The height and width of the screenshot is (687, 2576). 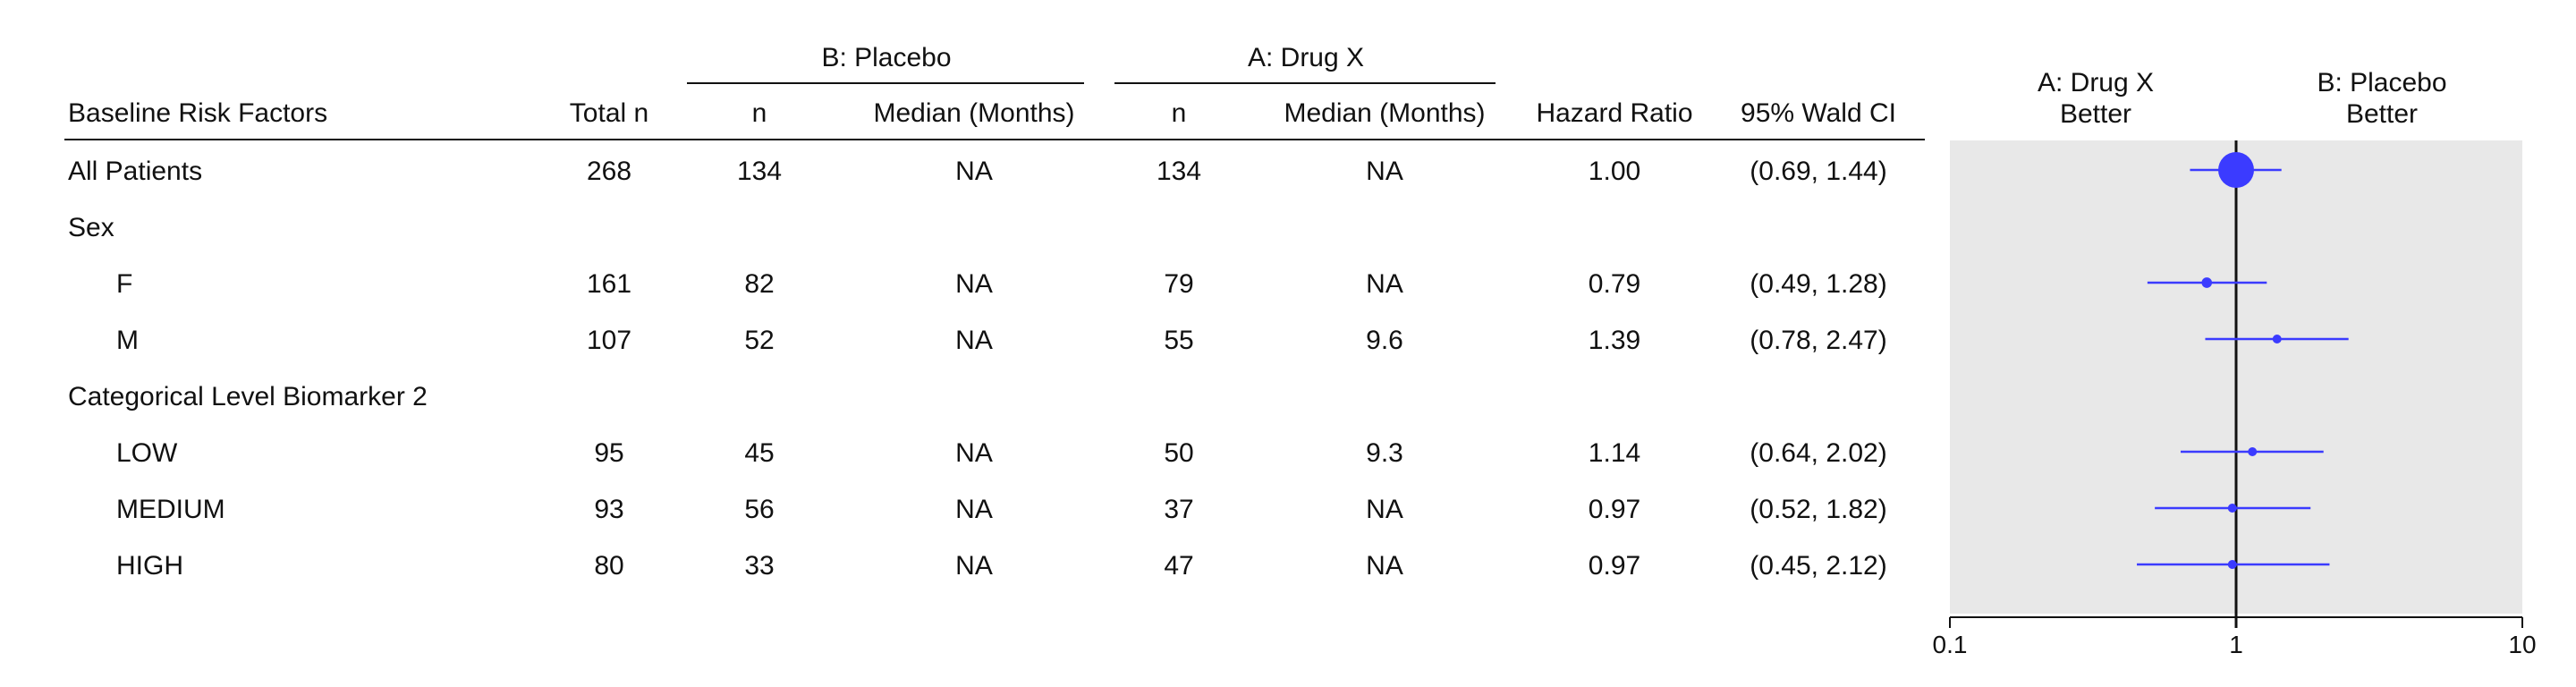 I want to click on table-row: M 107 52 NA 55 9.6 1.39 (0.78, 2.47), so click(x=1001, y=340).